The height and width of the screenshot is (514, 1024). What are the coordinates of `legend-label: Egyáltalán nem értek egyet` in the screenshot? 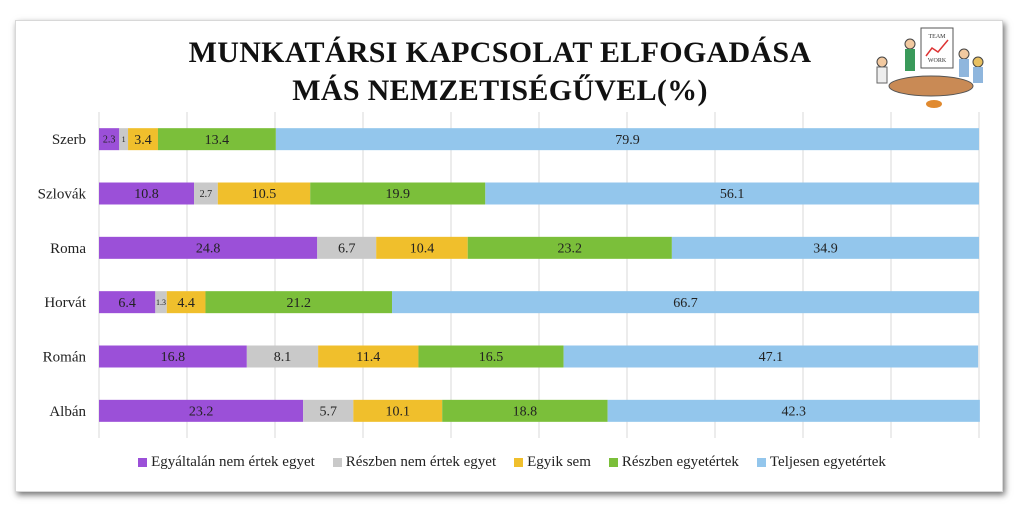 It's located at (233, 462).